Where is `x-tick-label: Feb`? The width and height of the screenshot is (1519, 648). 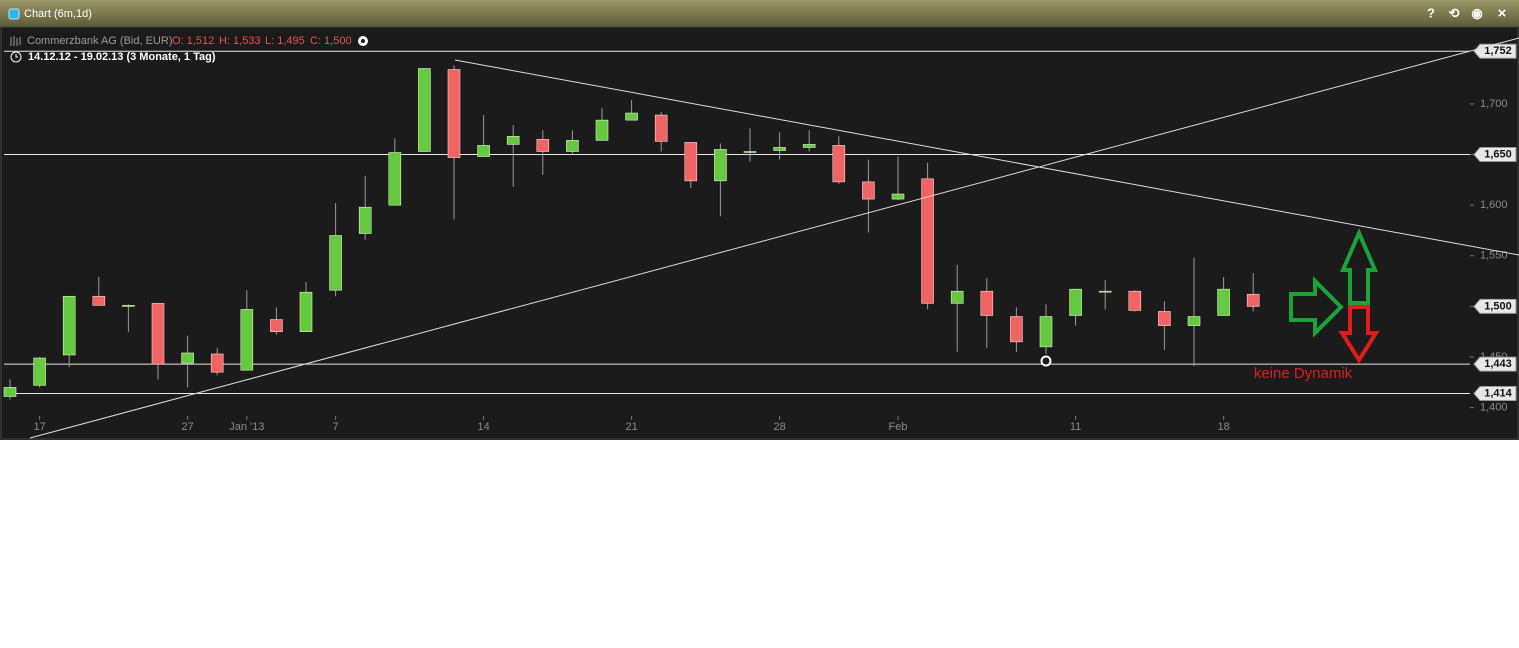 x-tick-label: Feb is located at coordinates (898, 427).